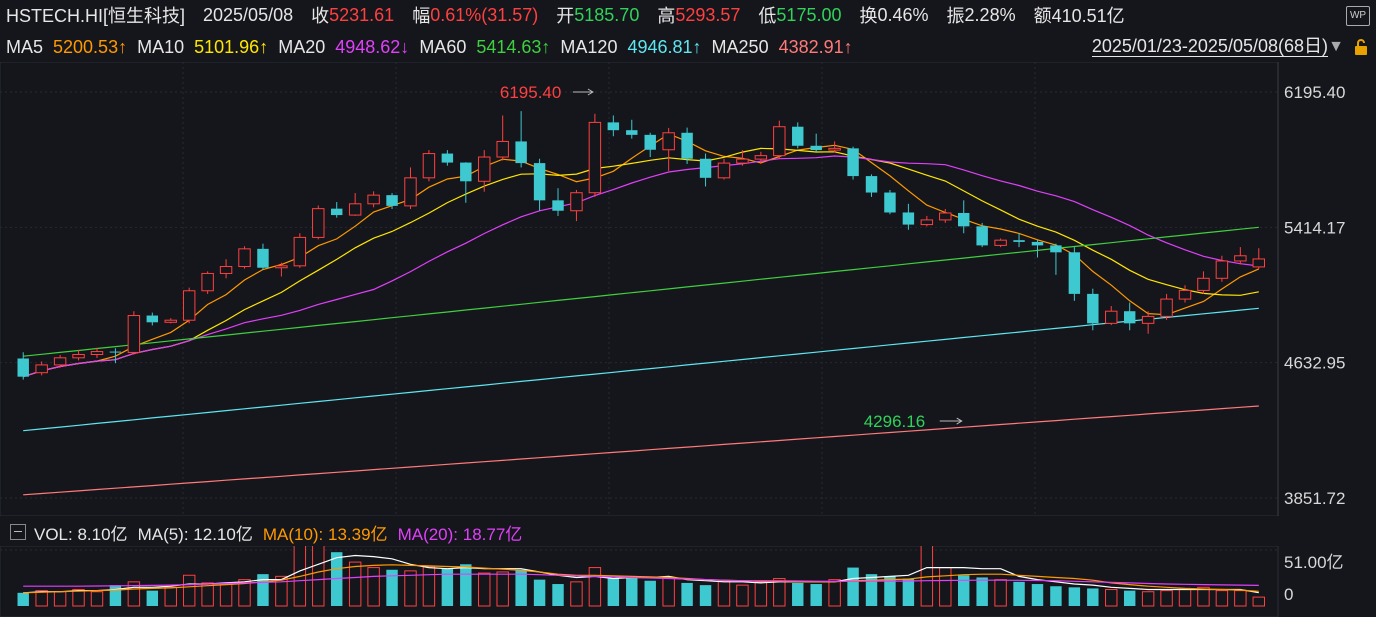 This screenshot has width=1376, height=617. What do you see at coordinates (96, 16) in the screenshot?
I see `symbol-name: HSTECH.HI[恒生科技]` at bounding box center [96, 16].